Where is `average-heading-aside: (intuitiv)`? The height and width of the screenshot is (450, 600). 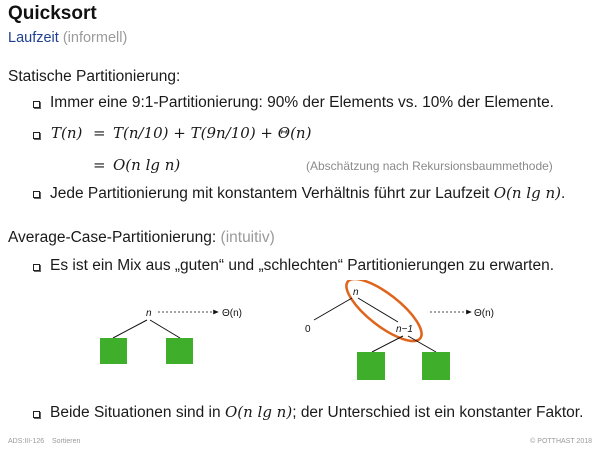
average-heading-aside: (intuitiv) is located at coordinates (247, 237).